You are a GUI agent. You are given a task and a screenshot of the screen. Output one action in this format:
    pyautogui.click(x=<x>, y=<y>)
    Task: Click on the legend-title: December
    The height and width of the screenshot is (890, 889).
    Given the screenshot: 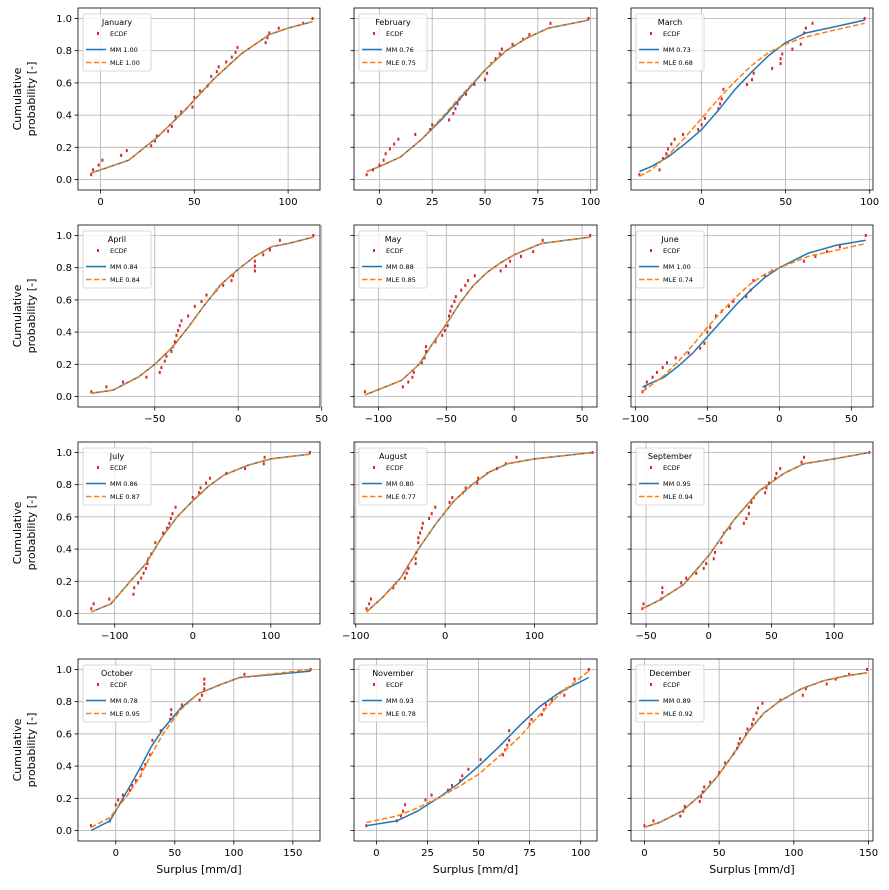 What is the action you would take?
    pyautogui.click(x=670, y=673)
    